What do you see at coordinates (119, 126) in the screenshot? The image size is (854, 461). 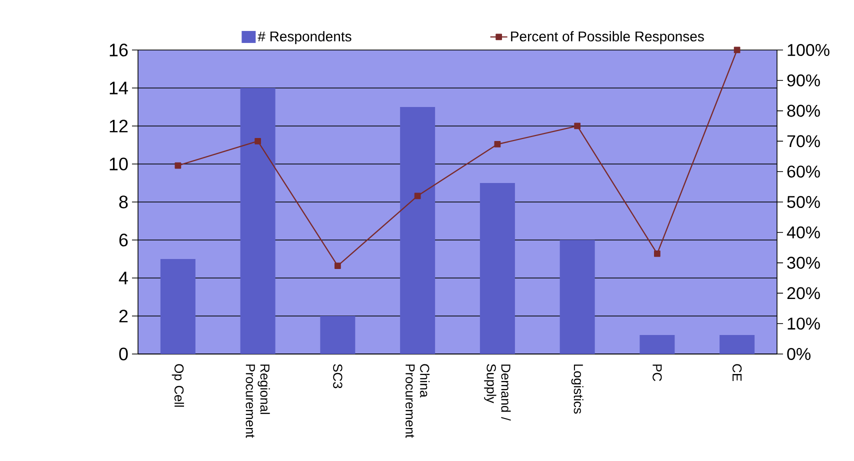 I see `y-tick-label: 12` at bounding box center [119, 126].